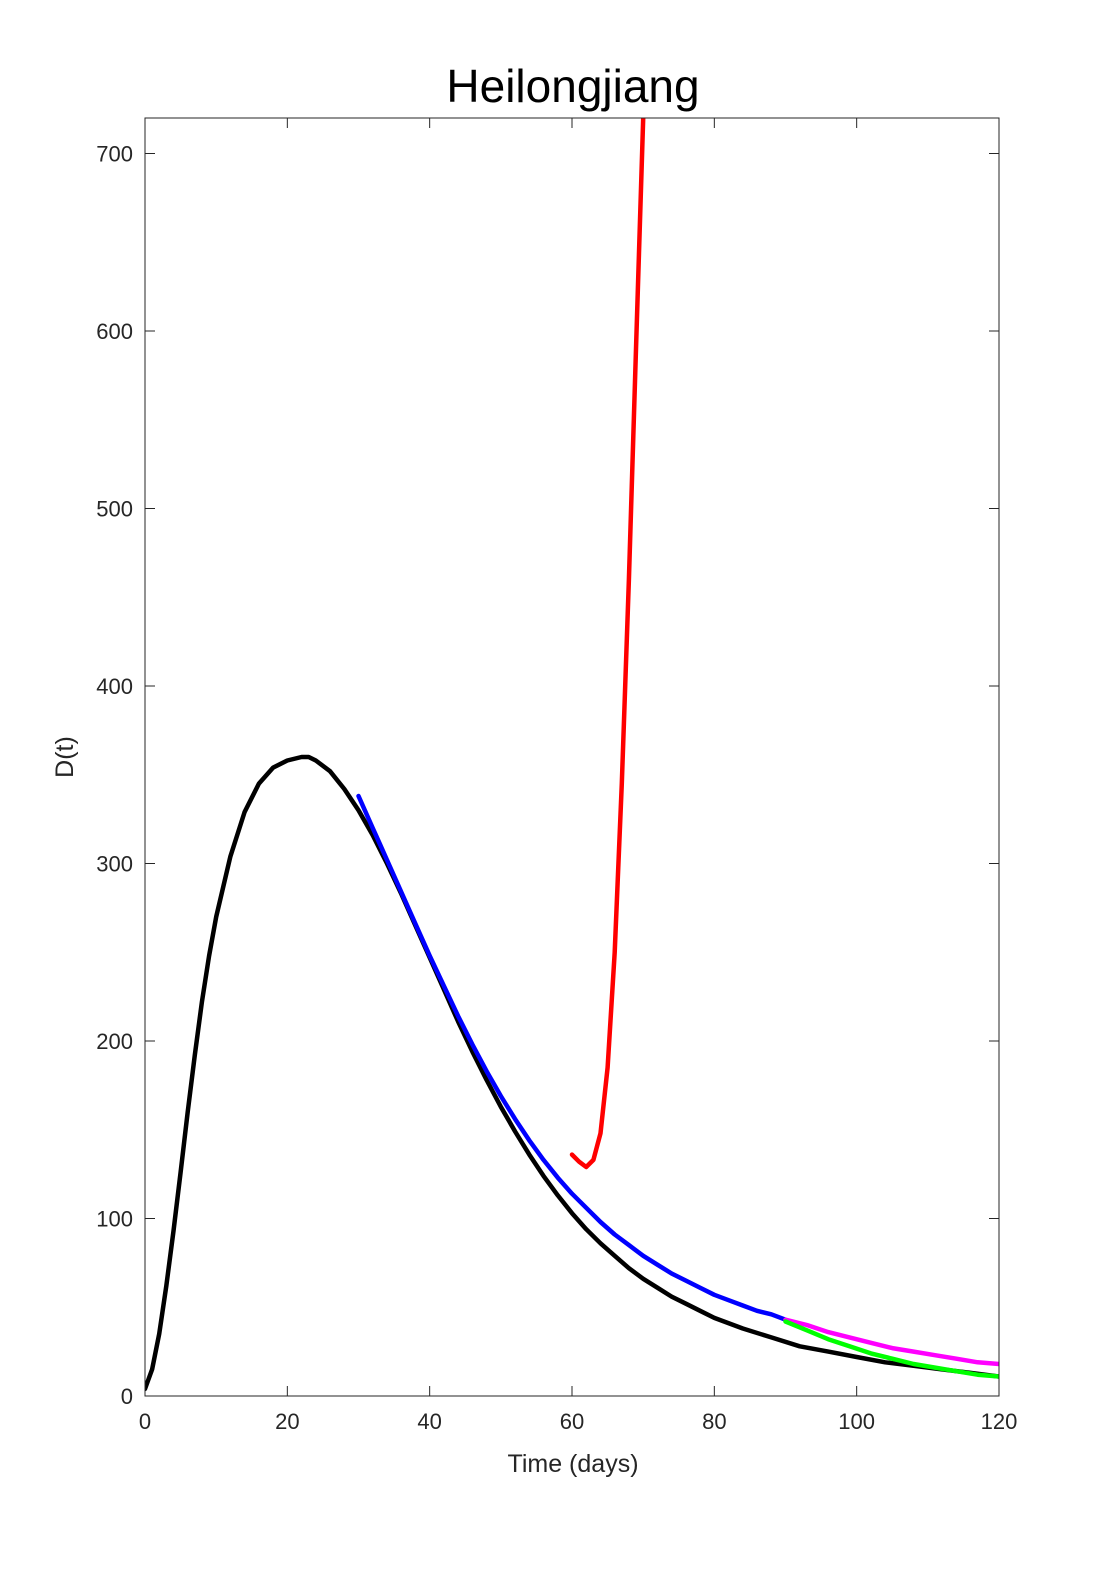 Image resolution: width=1120 pixels, height=1589 pixels. I want to click on y-axis-label: D(t), so click(65, 757).